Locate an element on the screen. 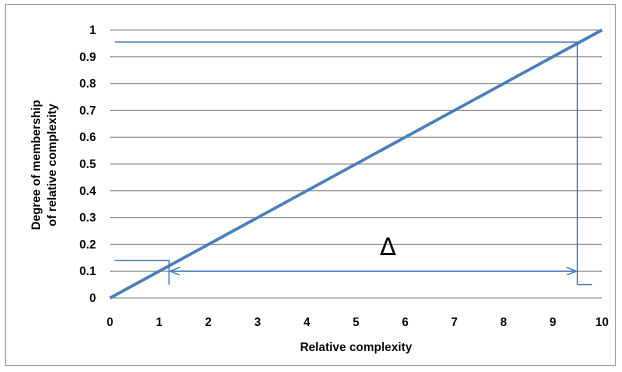  y-axis-title-line1: Degree of membership is located at coordinates (36, 165).